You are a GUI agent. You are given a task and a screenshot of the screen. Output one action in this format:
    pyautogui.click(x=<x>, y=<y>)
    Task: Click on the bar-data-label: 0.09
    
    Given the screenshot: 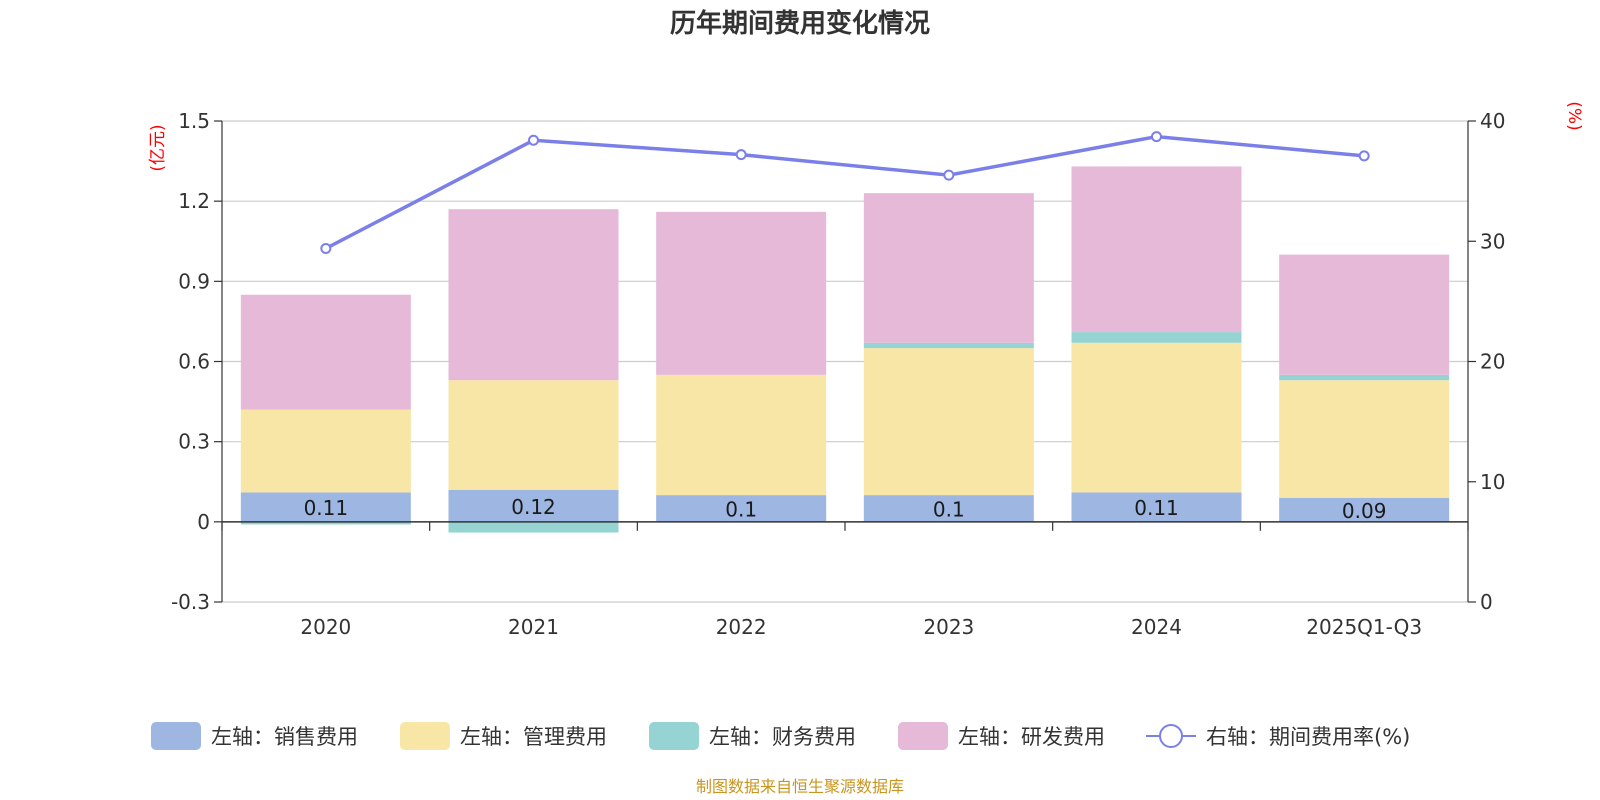 What is the action you would take?
    pyautogui.click(x=1364, y=511)
    